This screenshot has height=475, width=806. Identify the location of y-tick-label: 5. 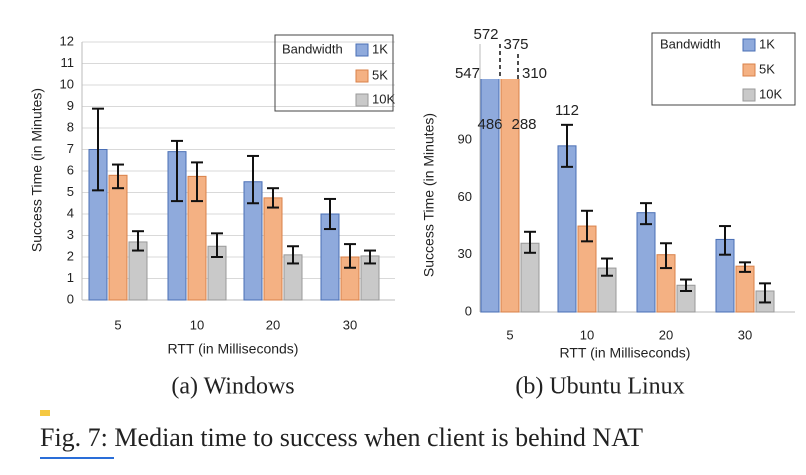
(70, 191).